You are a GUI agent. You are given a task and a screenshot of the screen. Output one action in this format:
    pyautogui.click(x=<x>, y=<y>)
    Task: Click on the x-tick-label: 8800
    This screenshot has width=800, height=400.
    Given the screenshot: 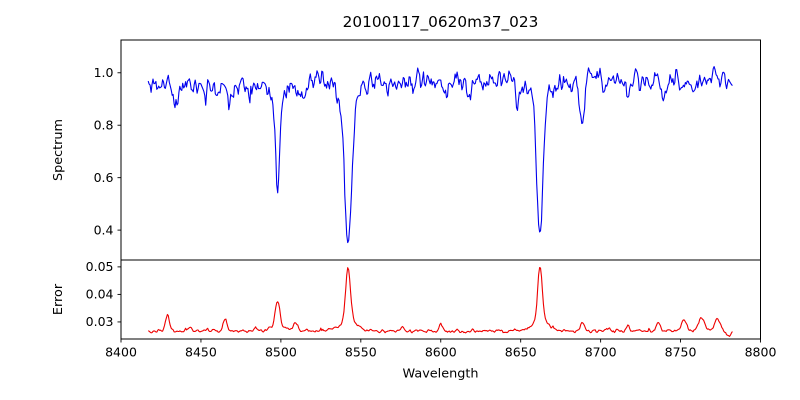 What is the action you would take?
    pyautogui.click(x=761, y=352)
    